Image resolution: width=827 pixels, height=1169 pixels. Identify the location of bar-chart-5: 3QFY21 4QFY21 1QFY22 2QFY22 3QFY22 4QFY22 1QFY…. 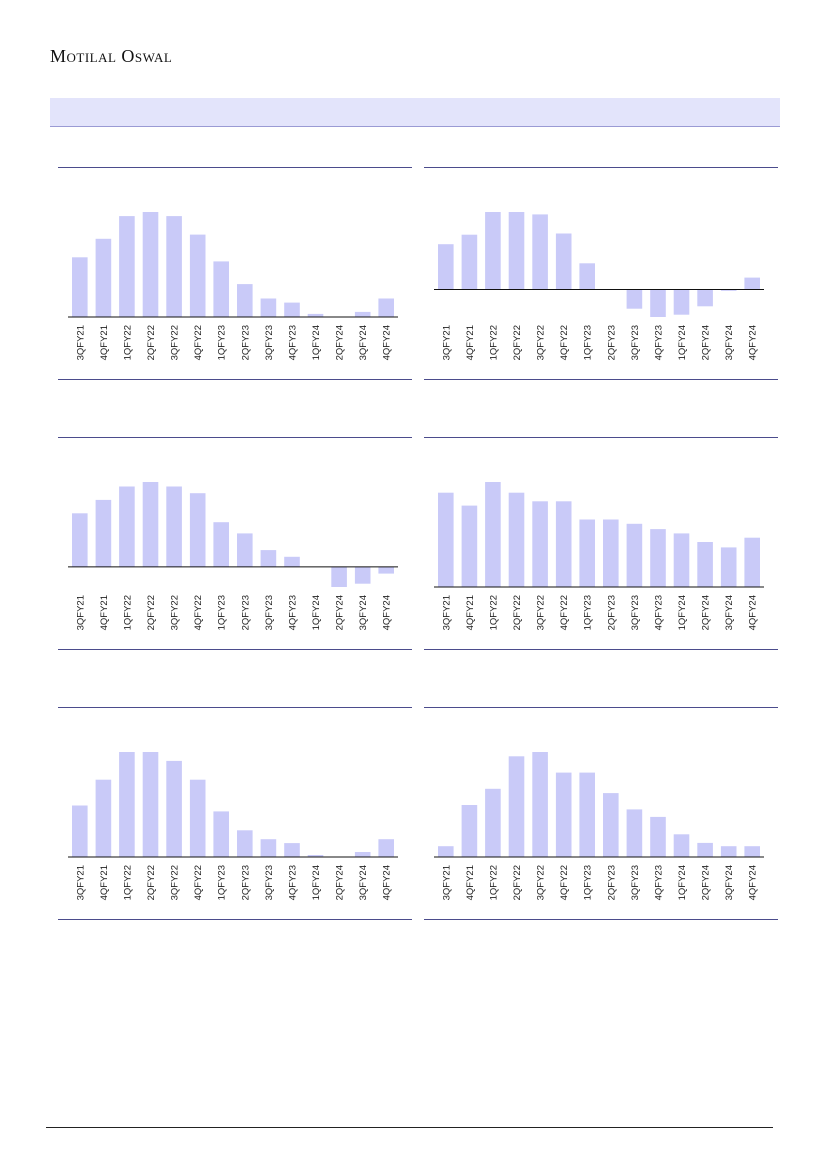
(235, 813).